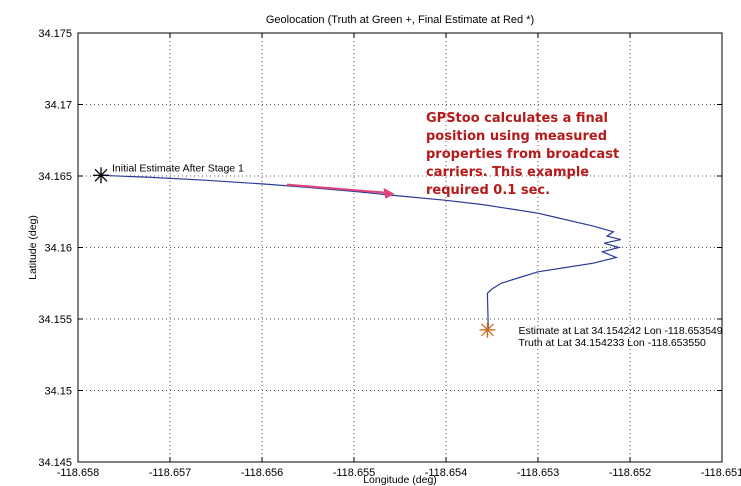 The height and width of the screenshot is (486, 741). I want to click on note-line: required 0.1 sec., so click(488, 190).